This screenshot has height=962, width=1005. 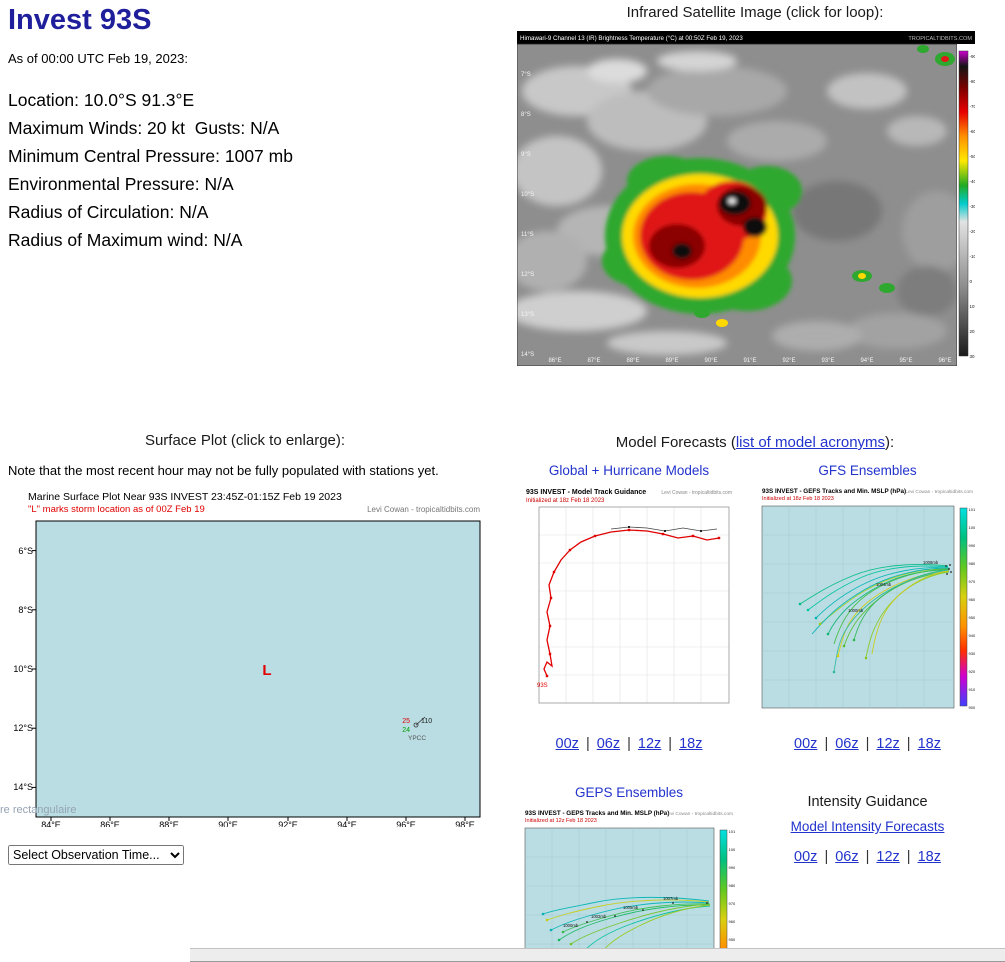 What do you see at coordinates (833, 638) in the screenshot?
I see `gefs-track-endpoints` at bounding box center [833, 638].